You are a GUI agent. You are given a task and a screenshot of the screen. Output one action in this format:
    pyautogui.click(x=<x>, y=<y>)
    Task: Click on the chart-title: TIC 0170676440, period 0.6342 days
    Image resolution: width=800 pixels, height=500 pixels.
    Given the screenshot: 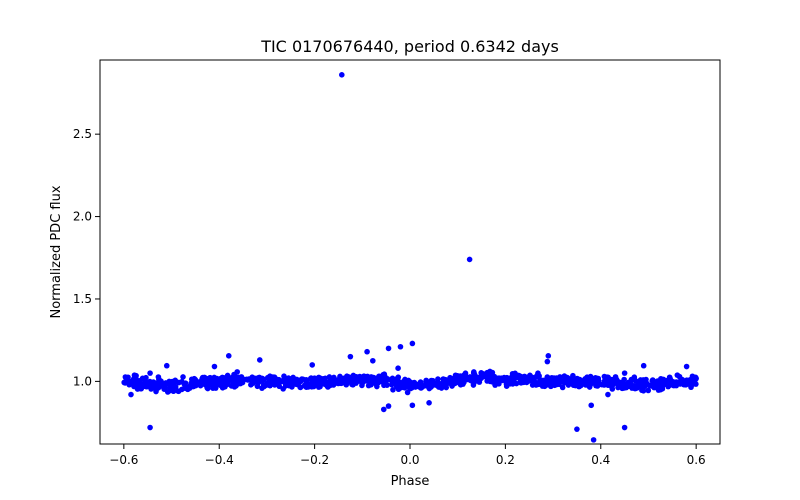 What is the action you would take?
    pyautogui.click(x=409, y=46)
    